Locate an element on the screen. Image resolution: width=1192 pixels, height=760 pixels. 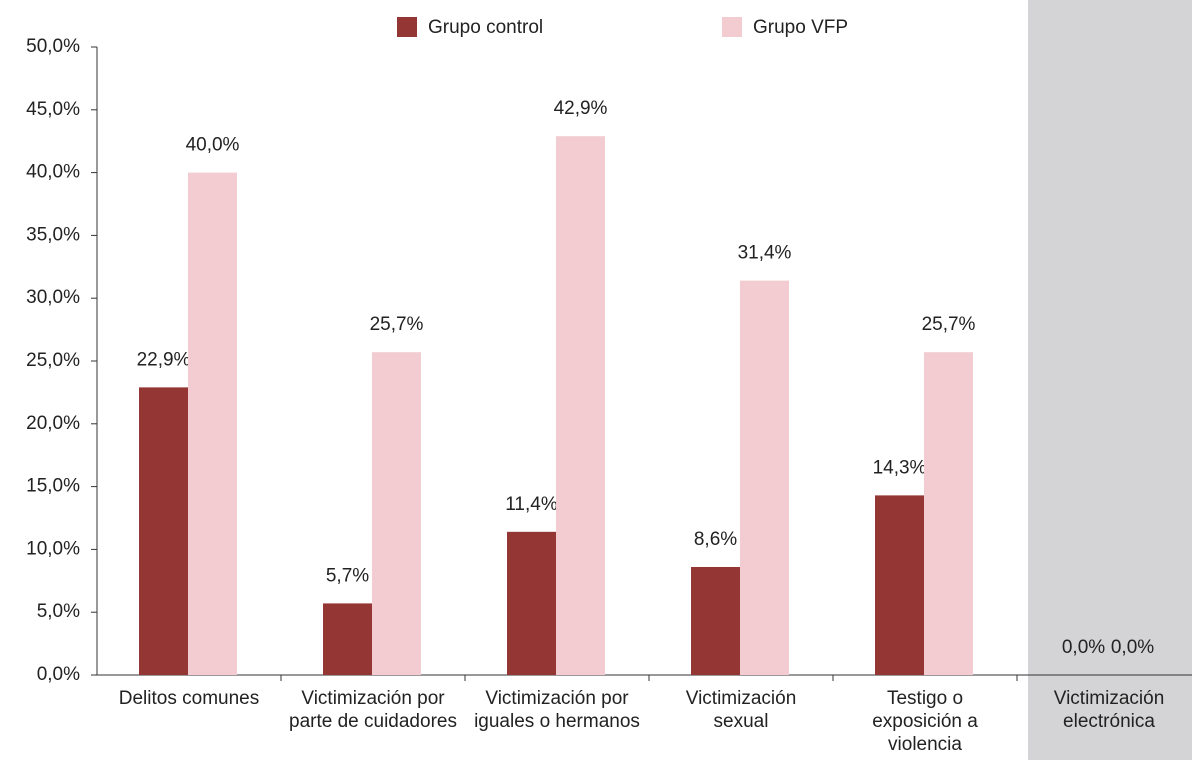
x-tick-label: Victimización electrónica is located at coordinates (1109, 710).